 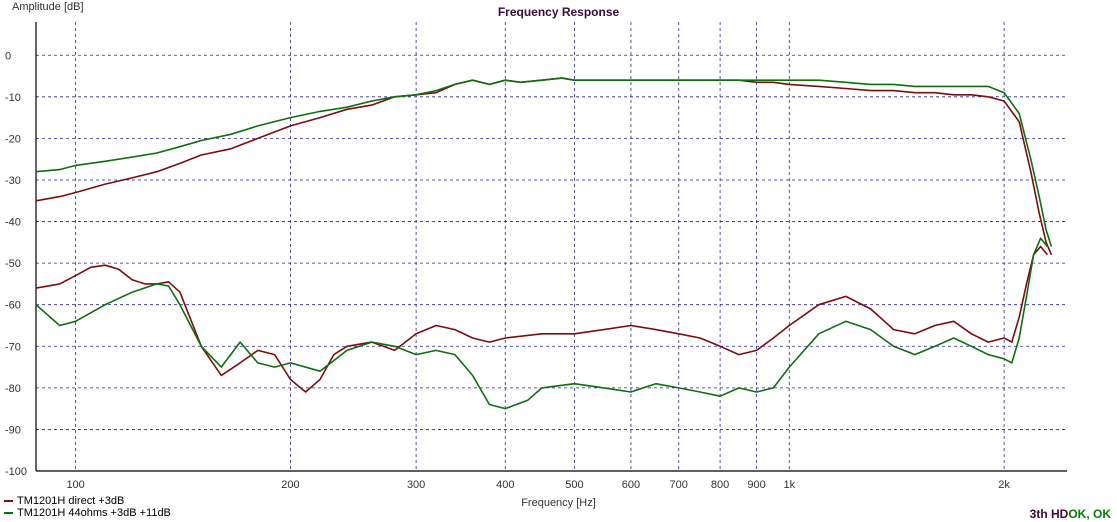 What do you see at coordinates (13, 181) in the screenshot?
I see `y-tick-label: -30` at bounding box center [13, 181].